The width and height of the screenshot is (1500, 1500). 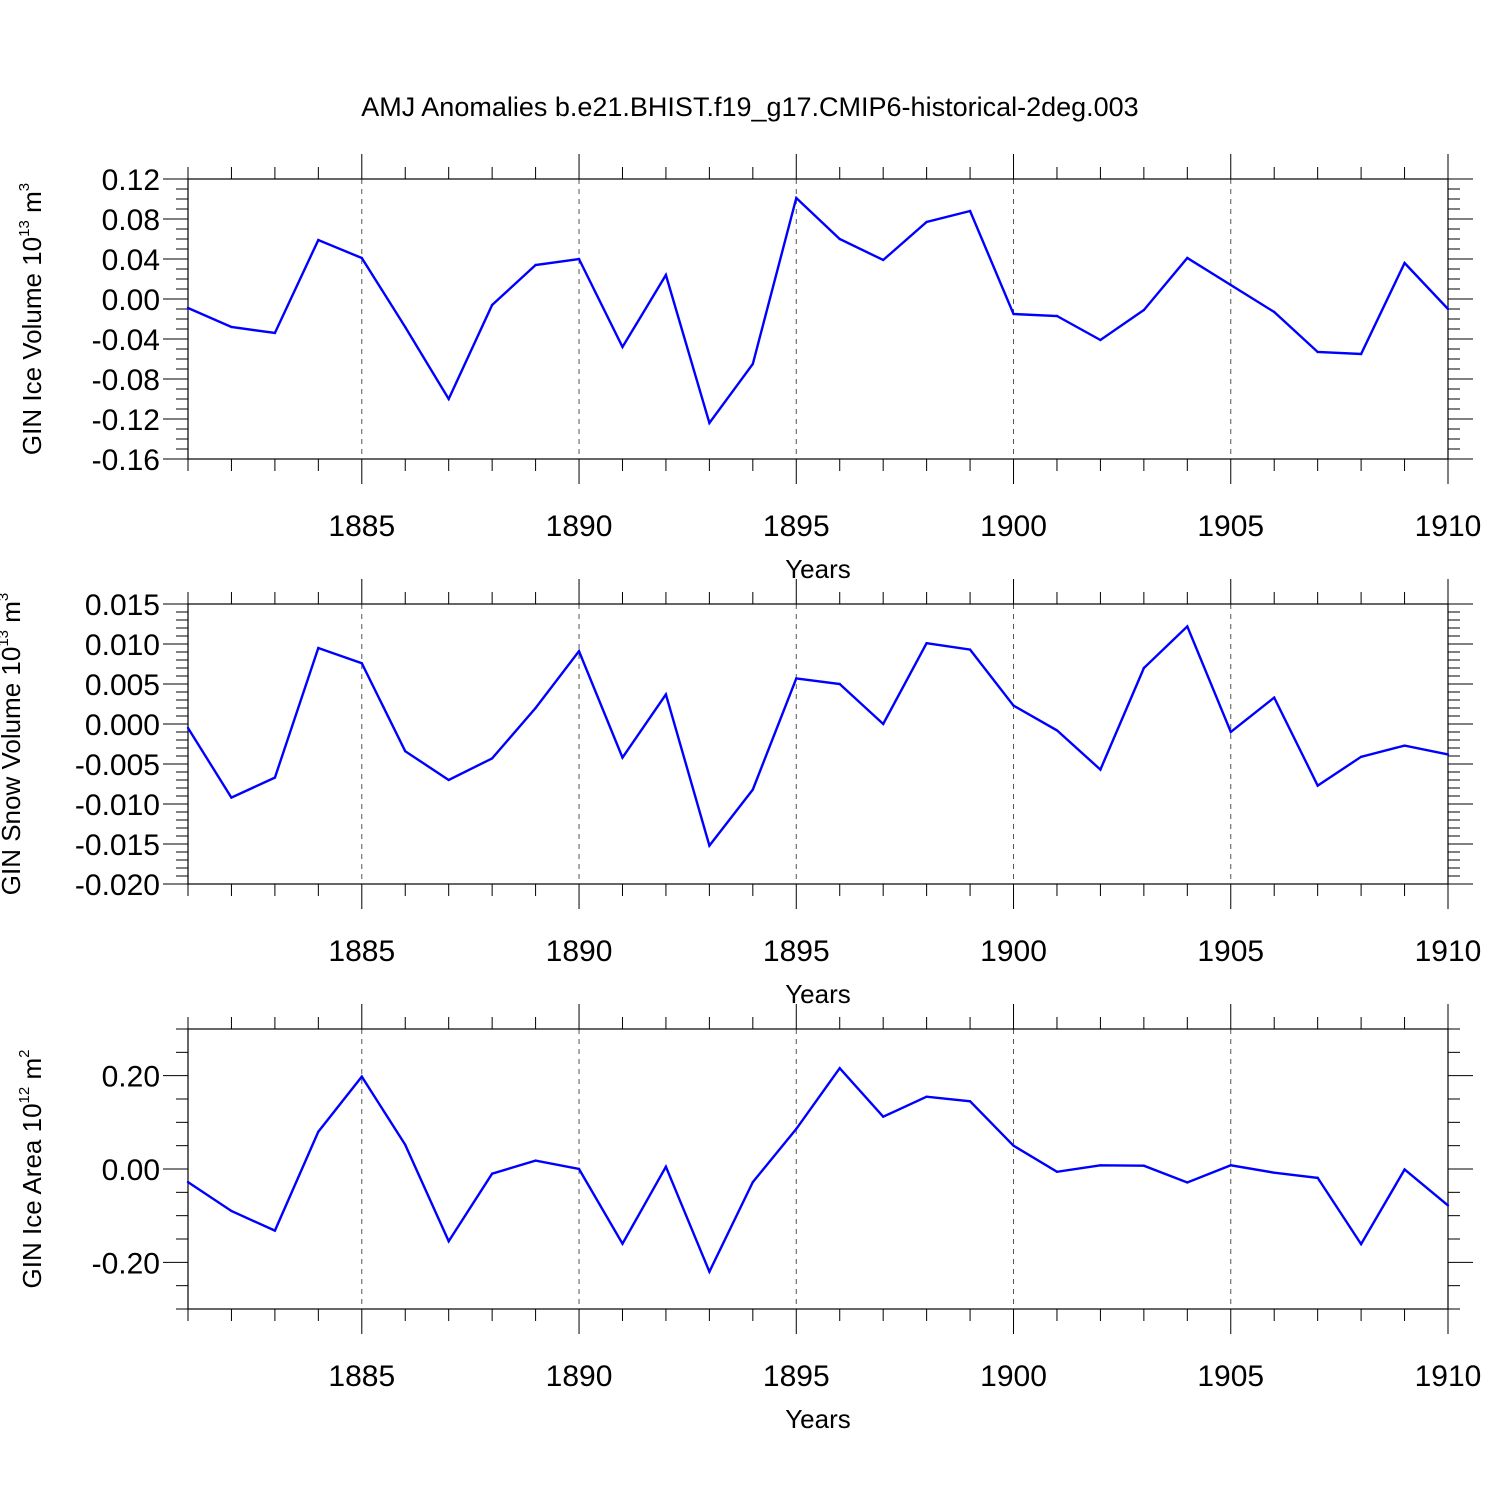 I want to click on y-axis-label-base: GIN Snow Volume 10, so click(x=13, y=771).